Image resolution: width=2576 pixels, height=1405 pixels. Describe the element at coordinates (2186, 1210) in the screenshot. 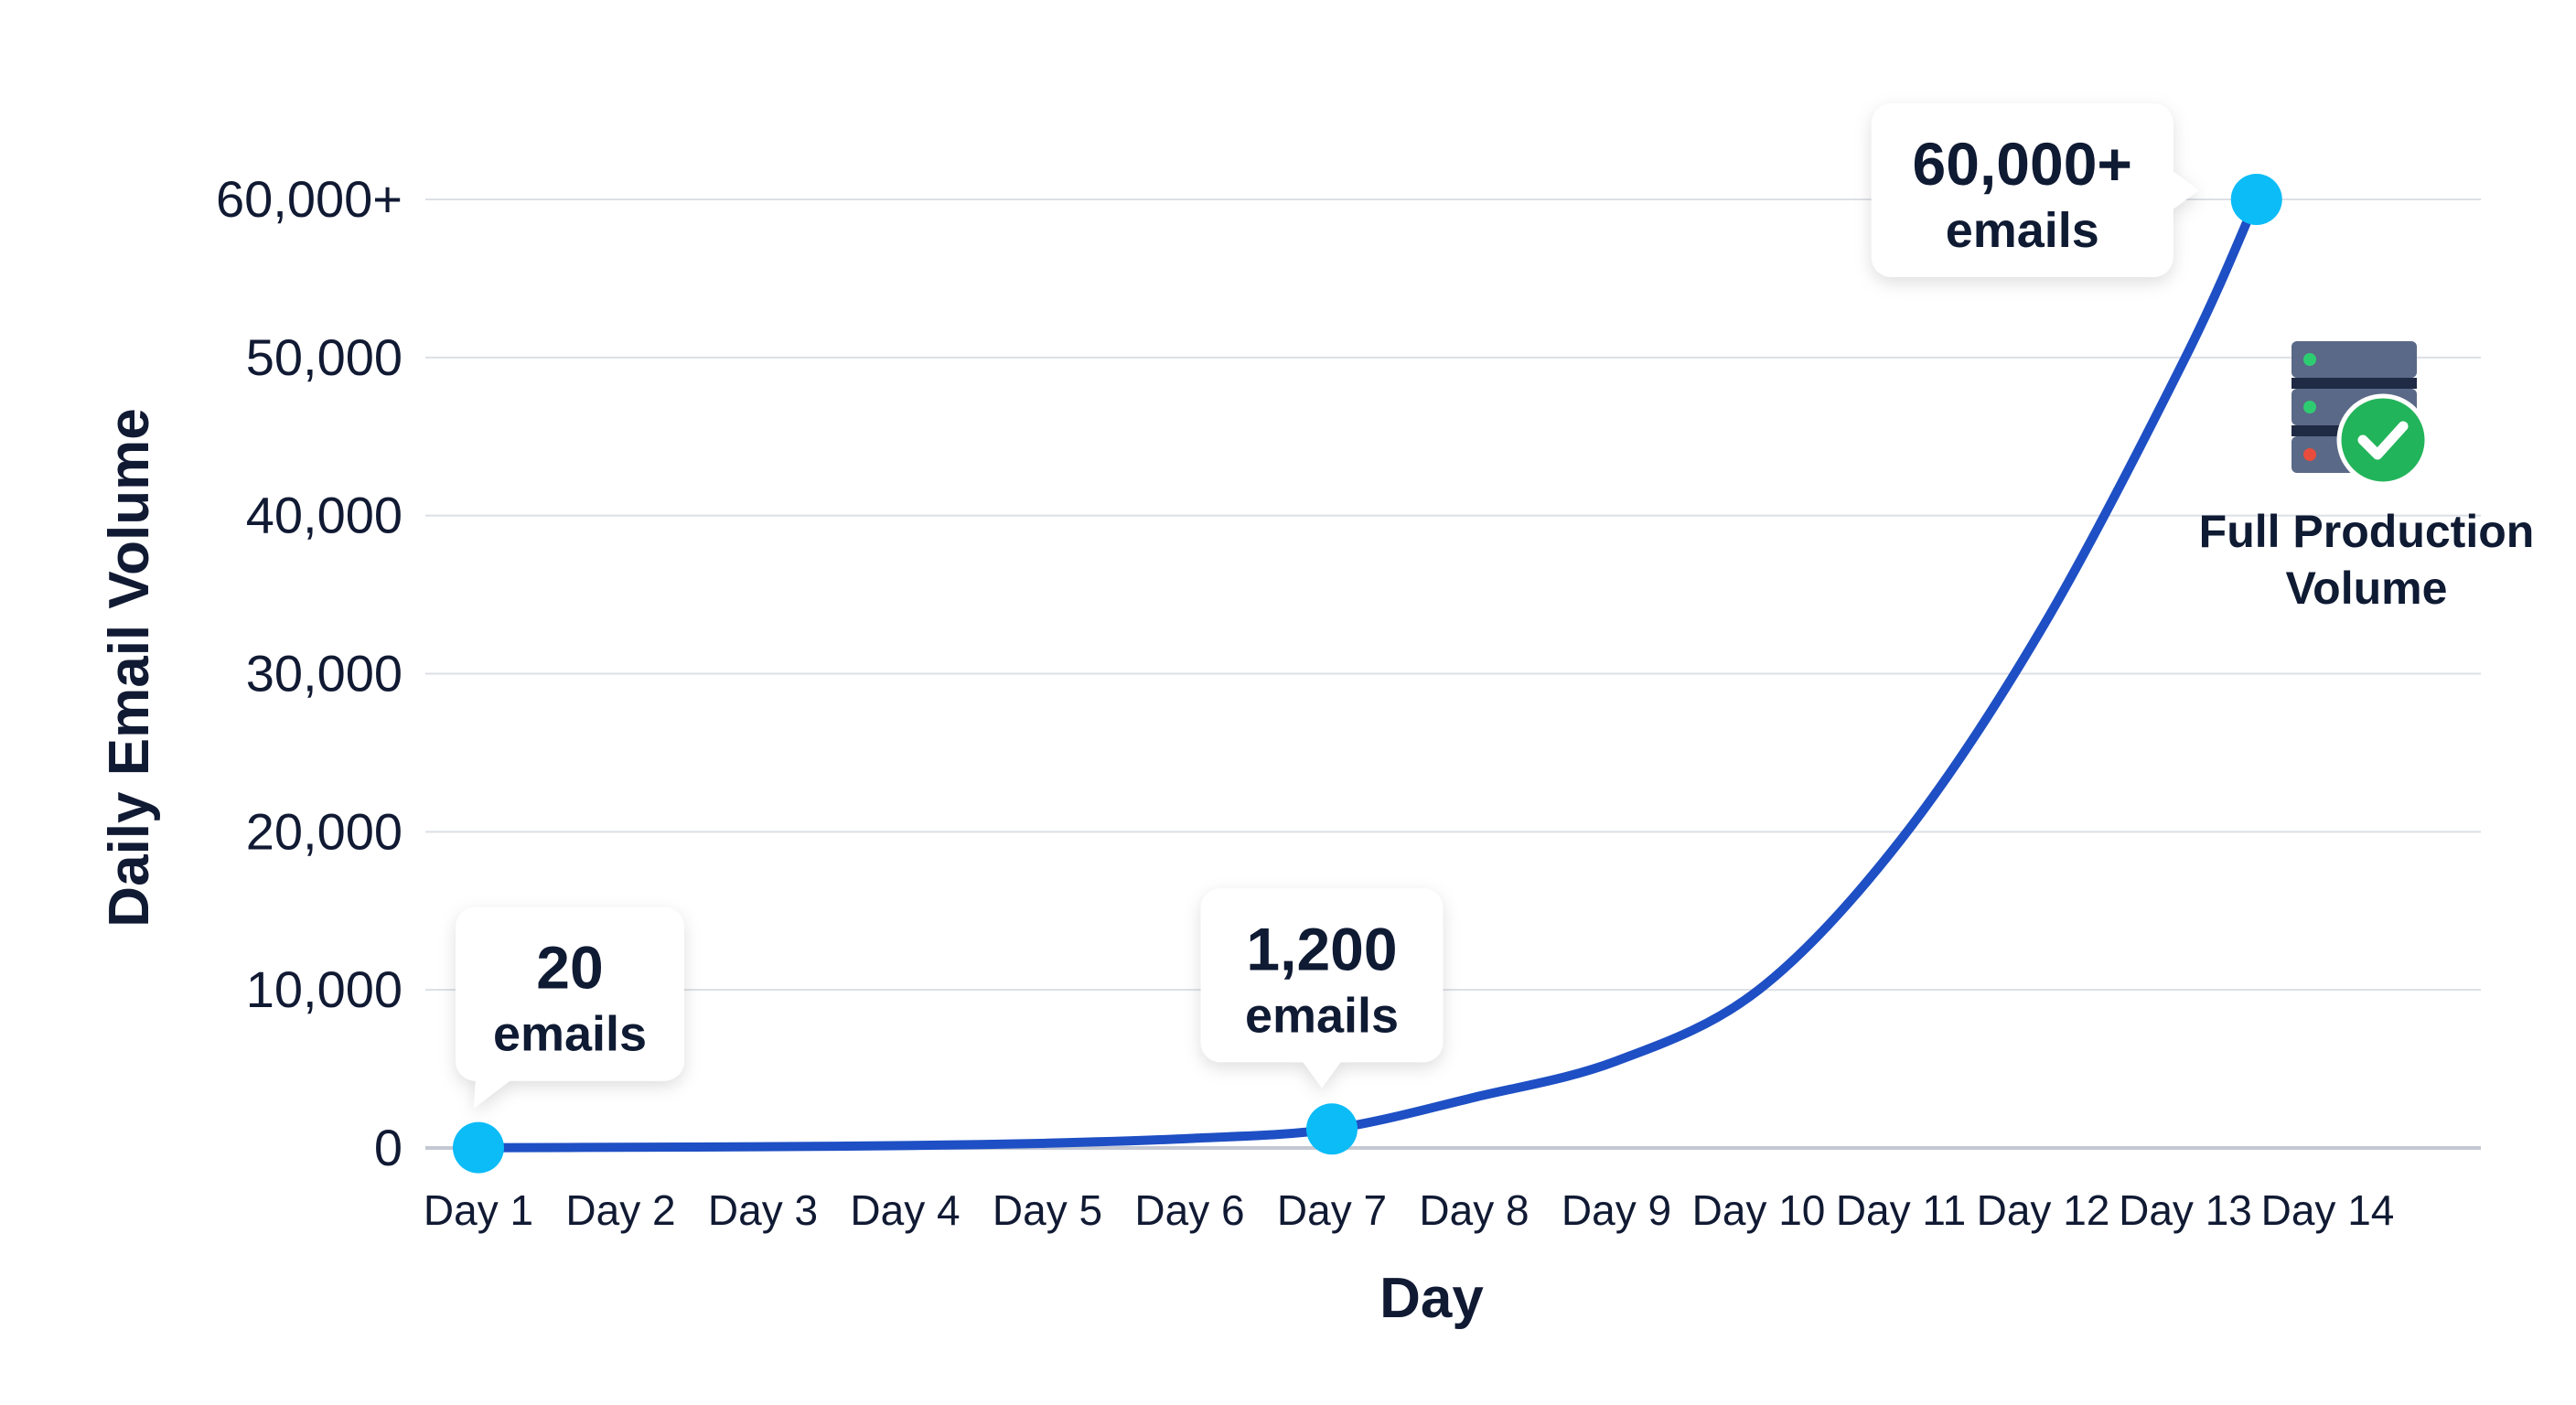

I see `x-tick-label: Day 13` at that location.